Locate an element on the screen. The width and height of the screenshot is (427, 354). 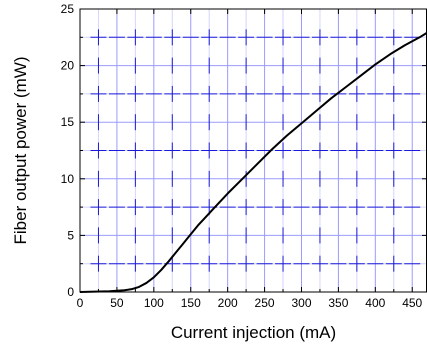
x-tick-label: 50 is located at coordinates (117, 303).